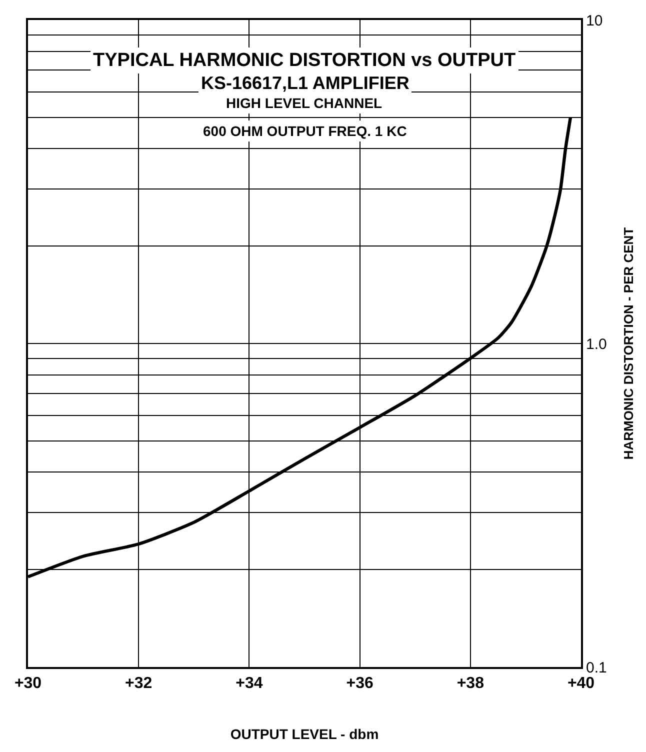  What do you see at coordinates (628, 343) in the screenshot?
I see `y-axis-title: HARMONIC DISTORTION - PER CENT` at bounding box center [628, 343].